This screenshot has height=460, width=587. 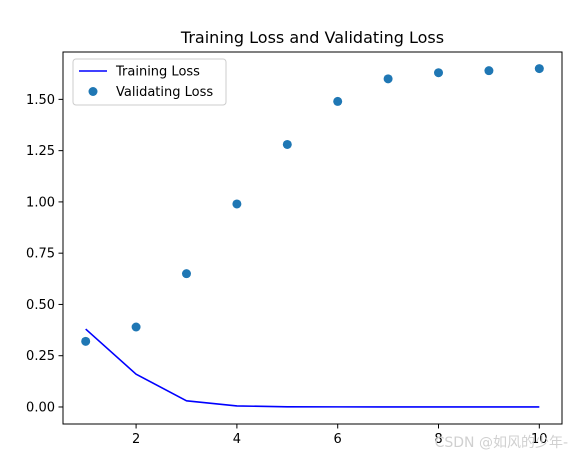 What do you see at coordinates (40, 151) in the screenshot?
I see `y-tick-label: 1.25` at bounding box center [40, 151].